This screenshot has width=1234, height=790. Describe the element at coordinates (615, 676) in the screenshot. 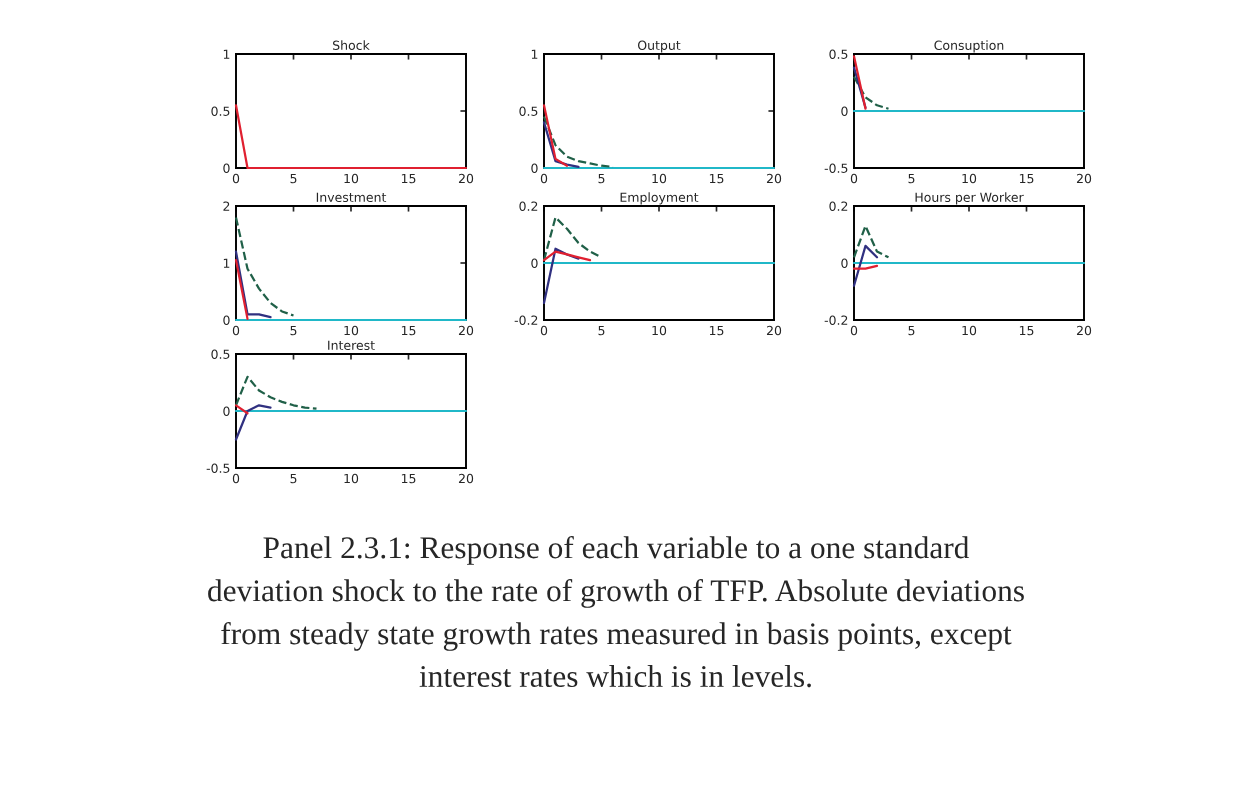

I see `text: interest rates which is in levels.` at that location.